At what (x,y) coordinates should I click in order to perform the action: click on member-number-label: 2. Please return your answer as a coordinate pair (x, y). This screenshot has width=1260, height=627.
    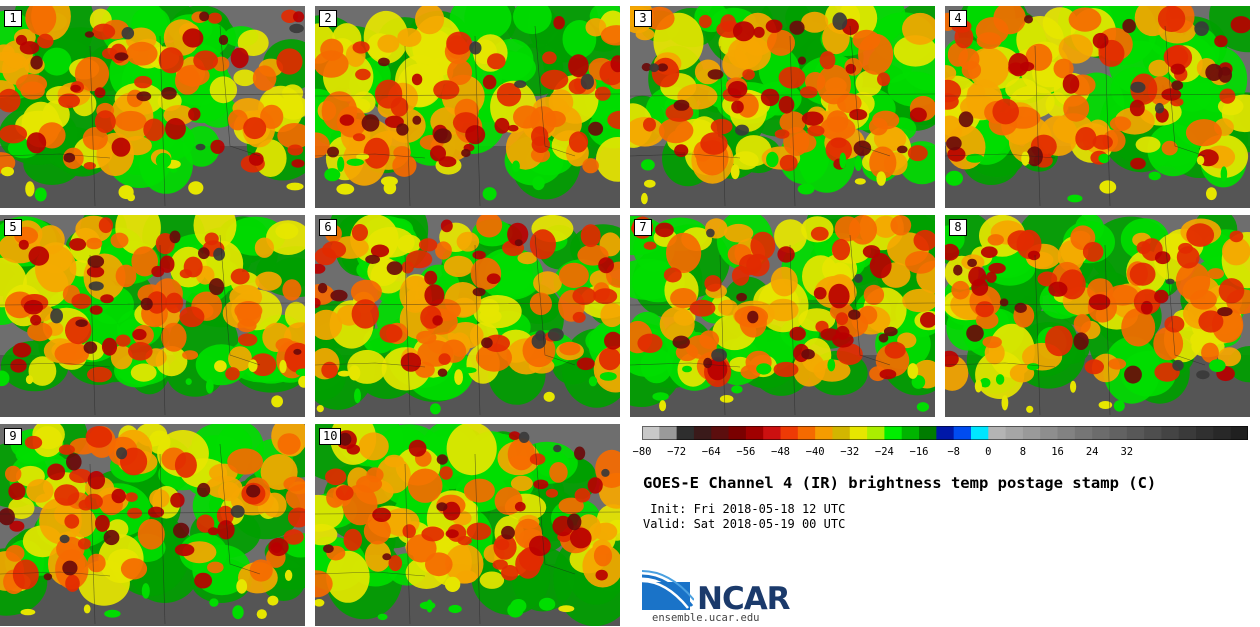
    Looking at the image, I should click on (328, 18).